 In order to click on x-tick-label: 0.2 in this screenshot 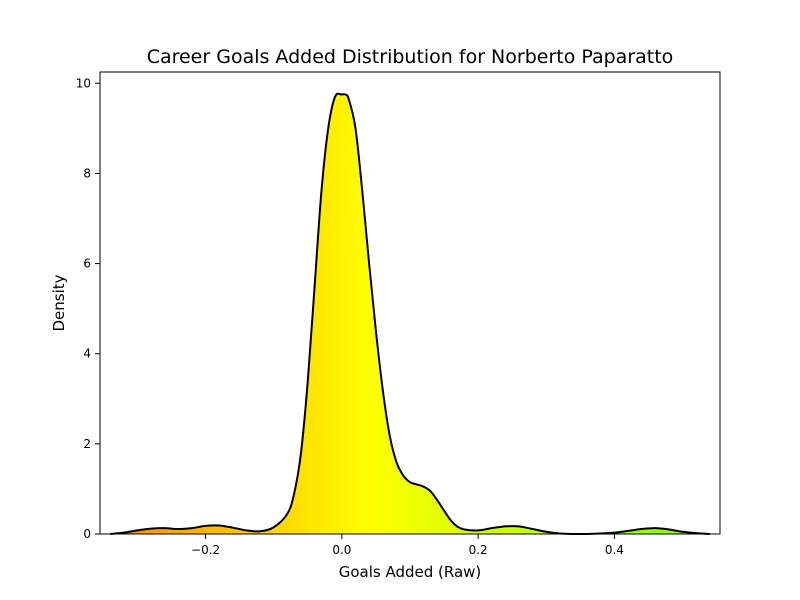, I will do `click(478, 550)`.